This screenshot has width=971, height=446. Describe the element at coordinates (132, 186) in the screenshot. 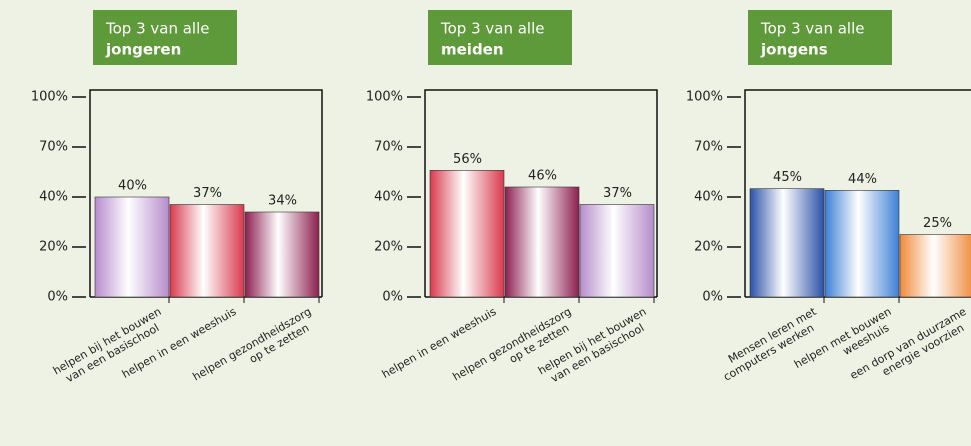

I see `value-label: 40%` at that location.